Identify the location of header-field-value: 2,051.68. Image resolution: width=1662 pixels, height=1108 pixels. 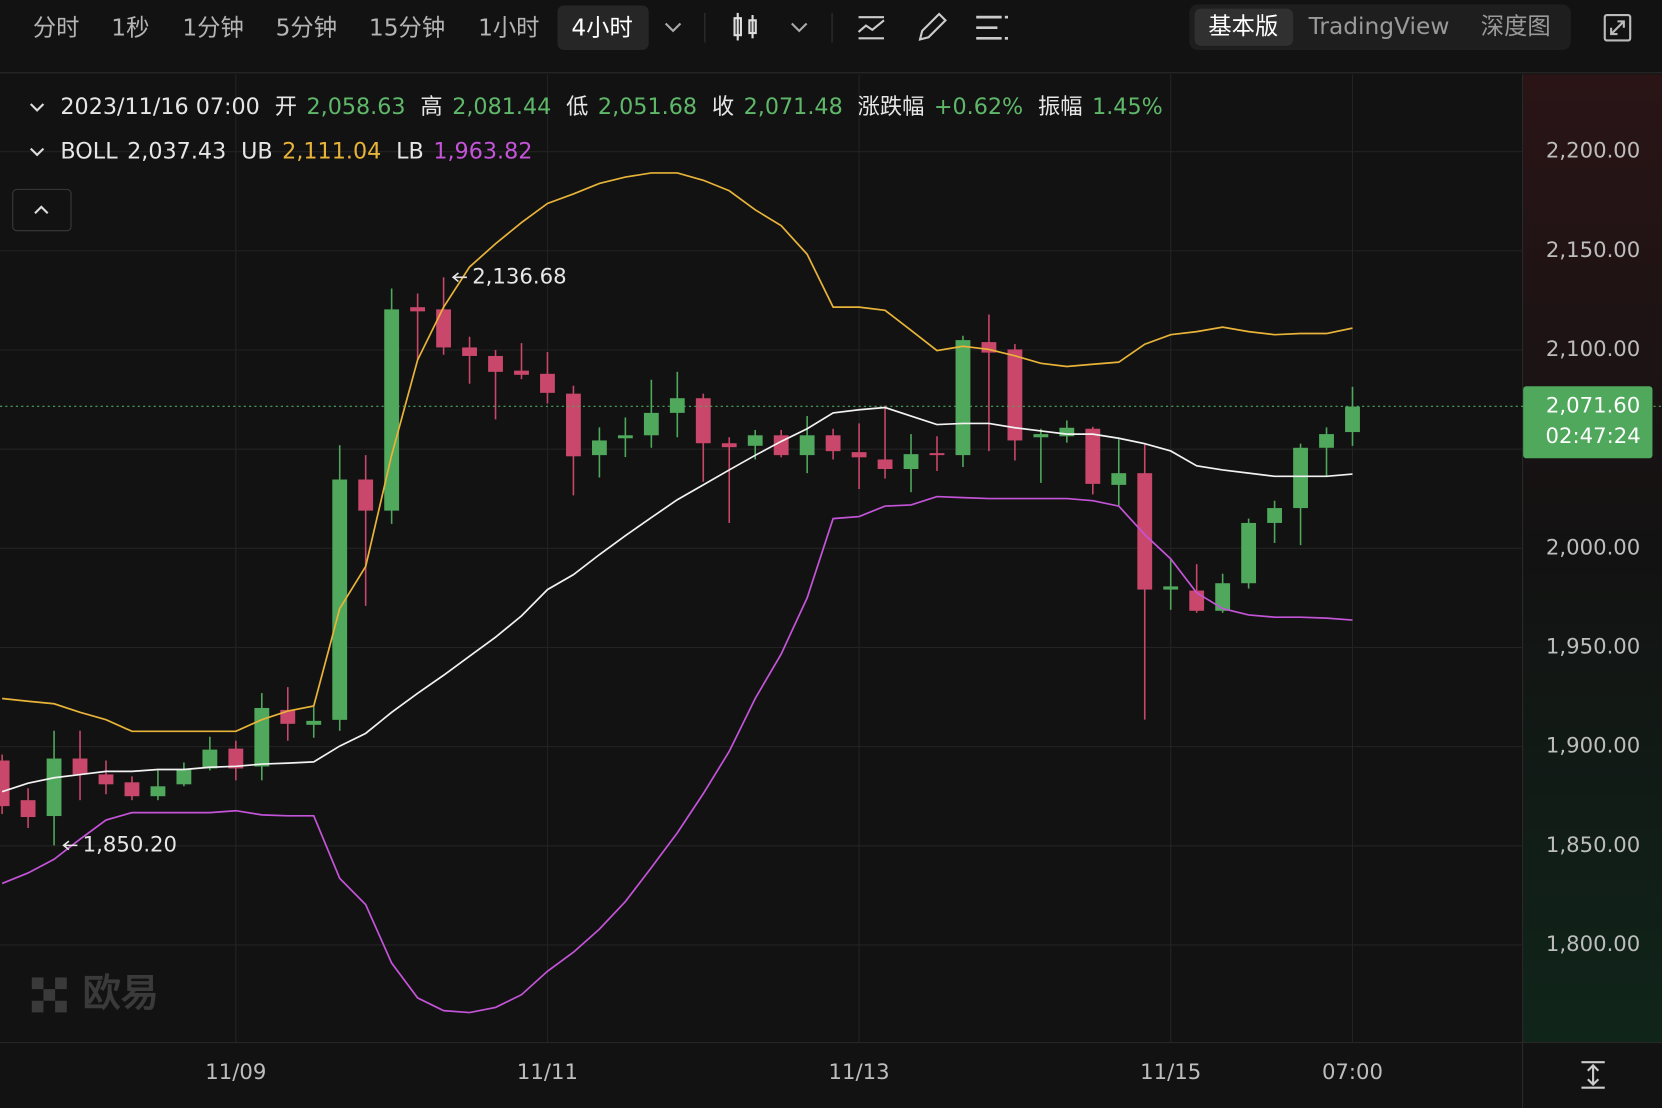
(647, 107).